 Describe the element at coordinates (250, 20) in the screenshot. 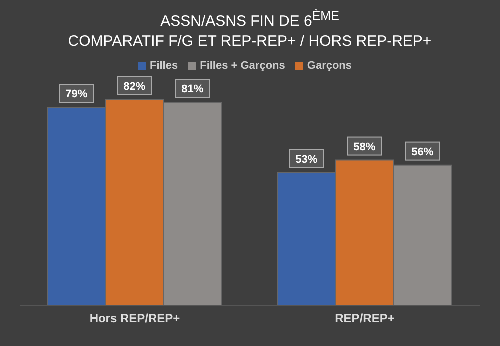

I see `chart-title: ASSN/ASNS FIN DE 6$^{ÈME}$` at that location.